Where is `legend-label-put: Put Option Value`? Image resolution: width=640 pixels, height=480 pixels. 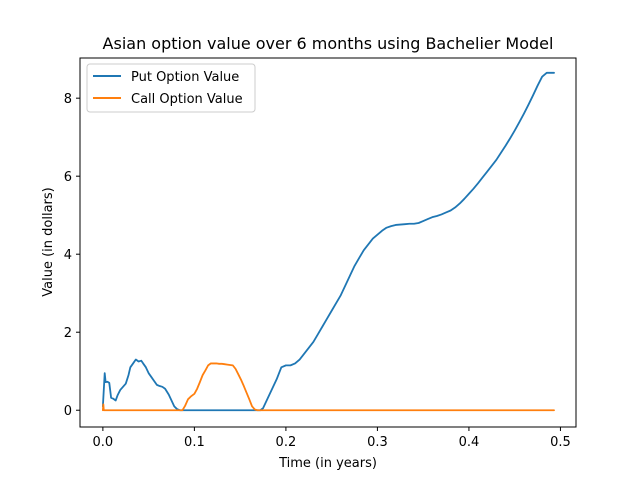
legend-label-put: Put Option Value is located at coordinates (185, 77).